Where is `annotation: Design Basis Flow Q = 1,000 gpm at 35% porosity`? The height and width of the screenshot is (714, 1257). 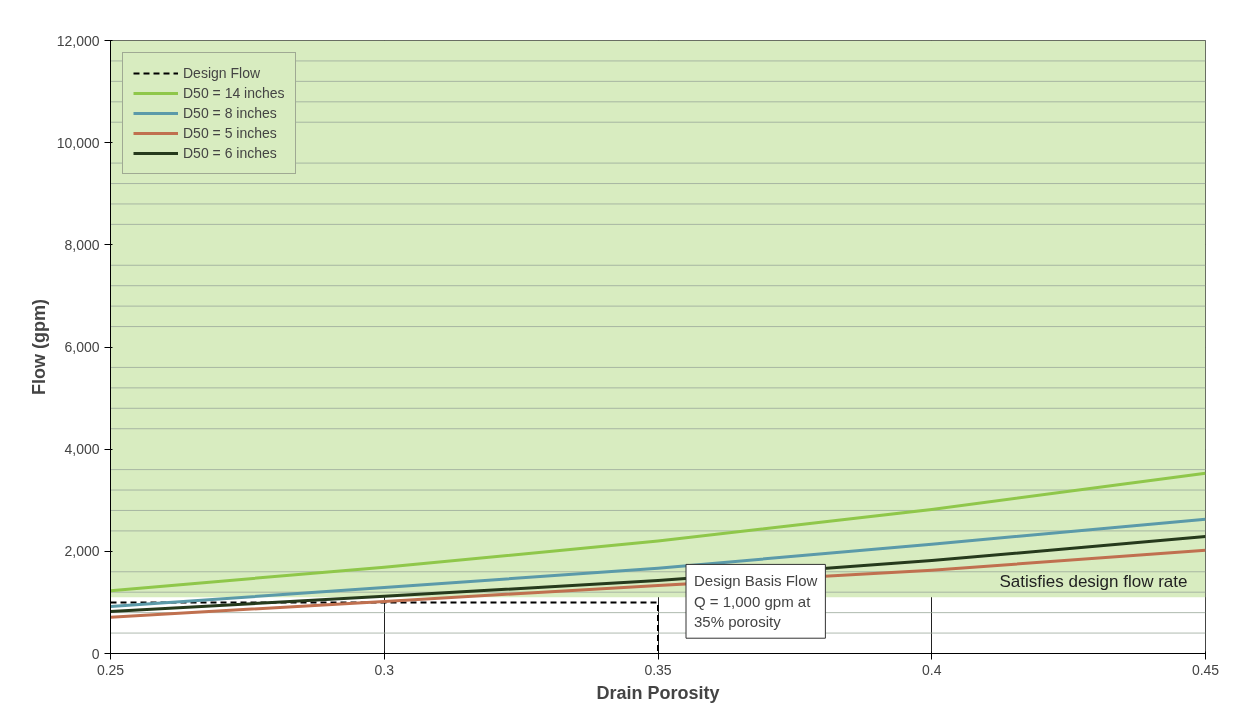
annotation: Design Basis Flow Q = 1,000 gpm at 35% porosity is located at coordinates (756, 601).